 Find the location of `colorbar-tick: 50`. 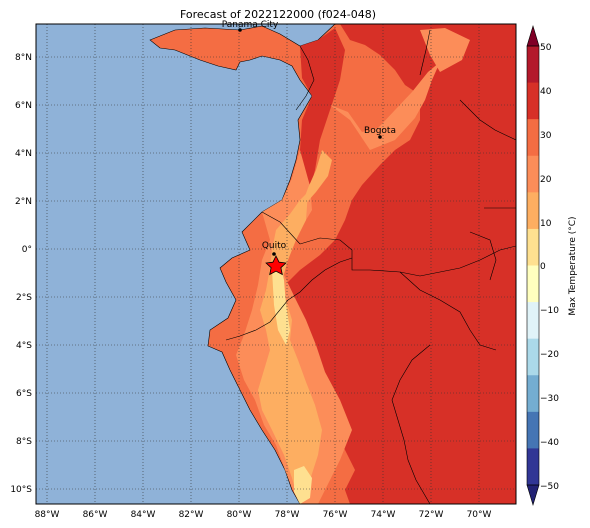

colorbar-tick: 50 is located at coordinates (546, 48).